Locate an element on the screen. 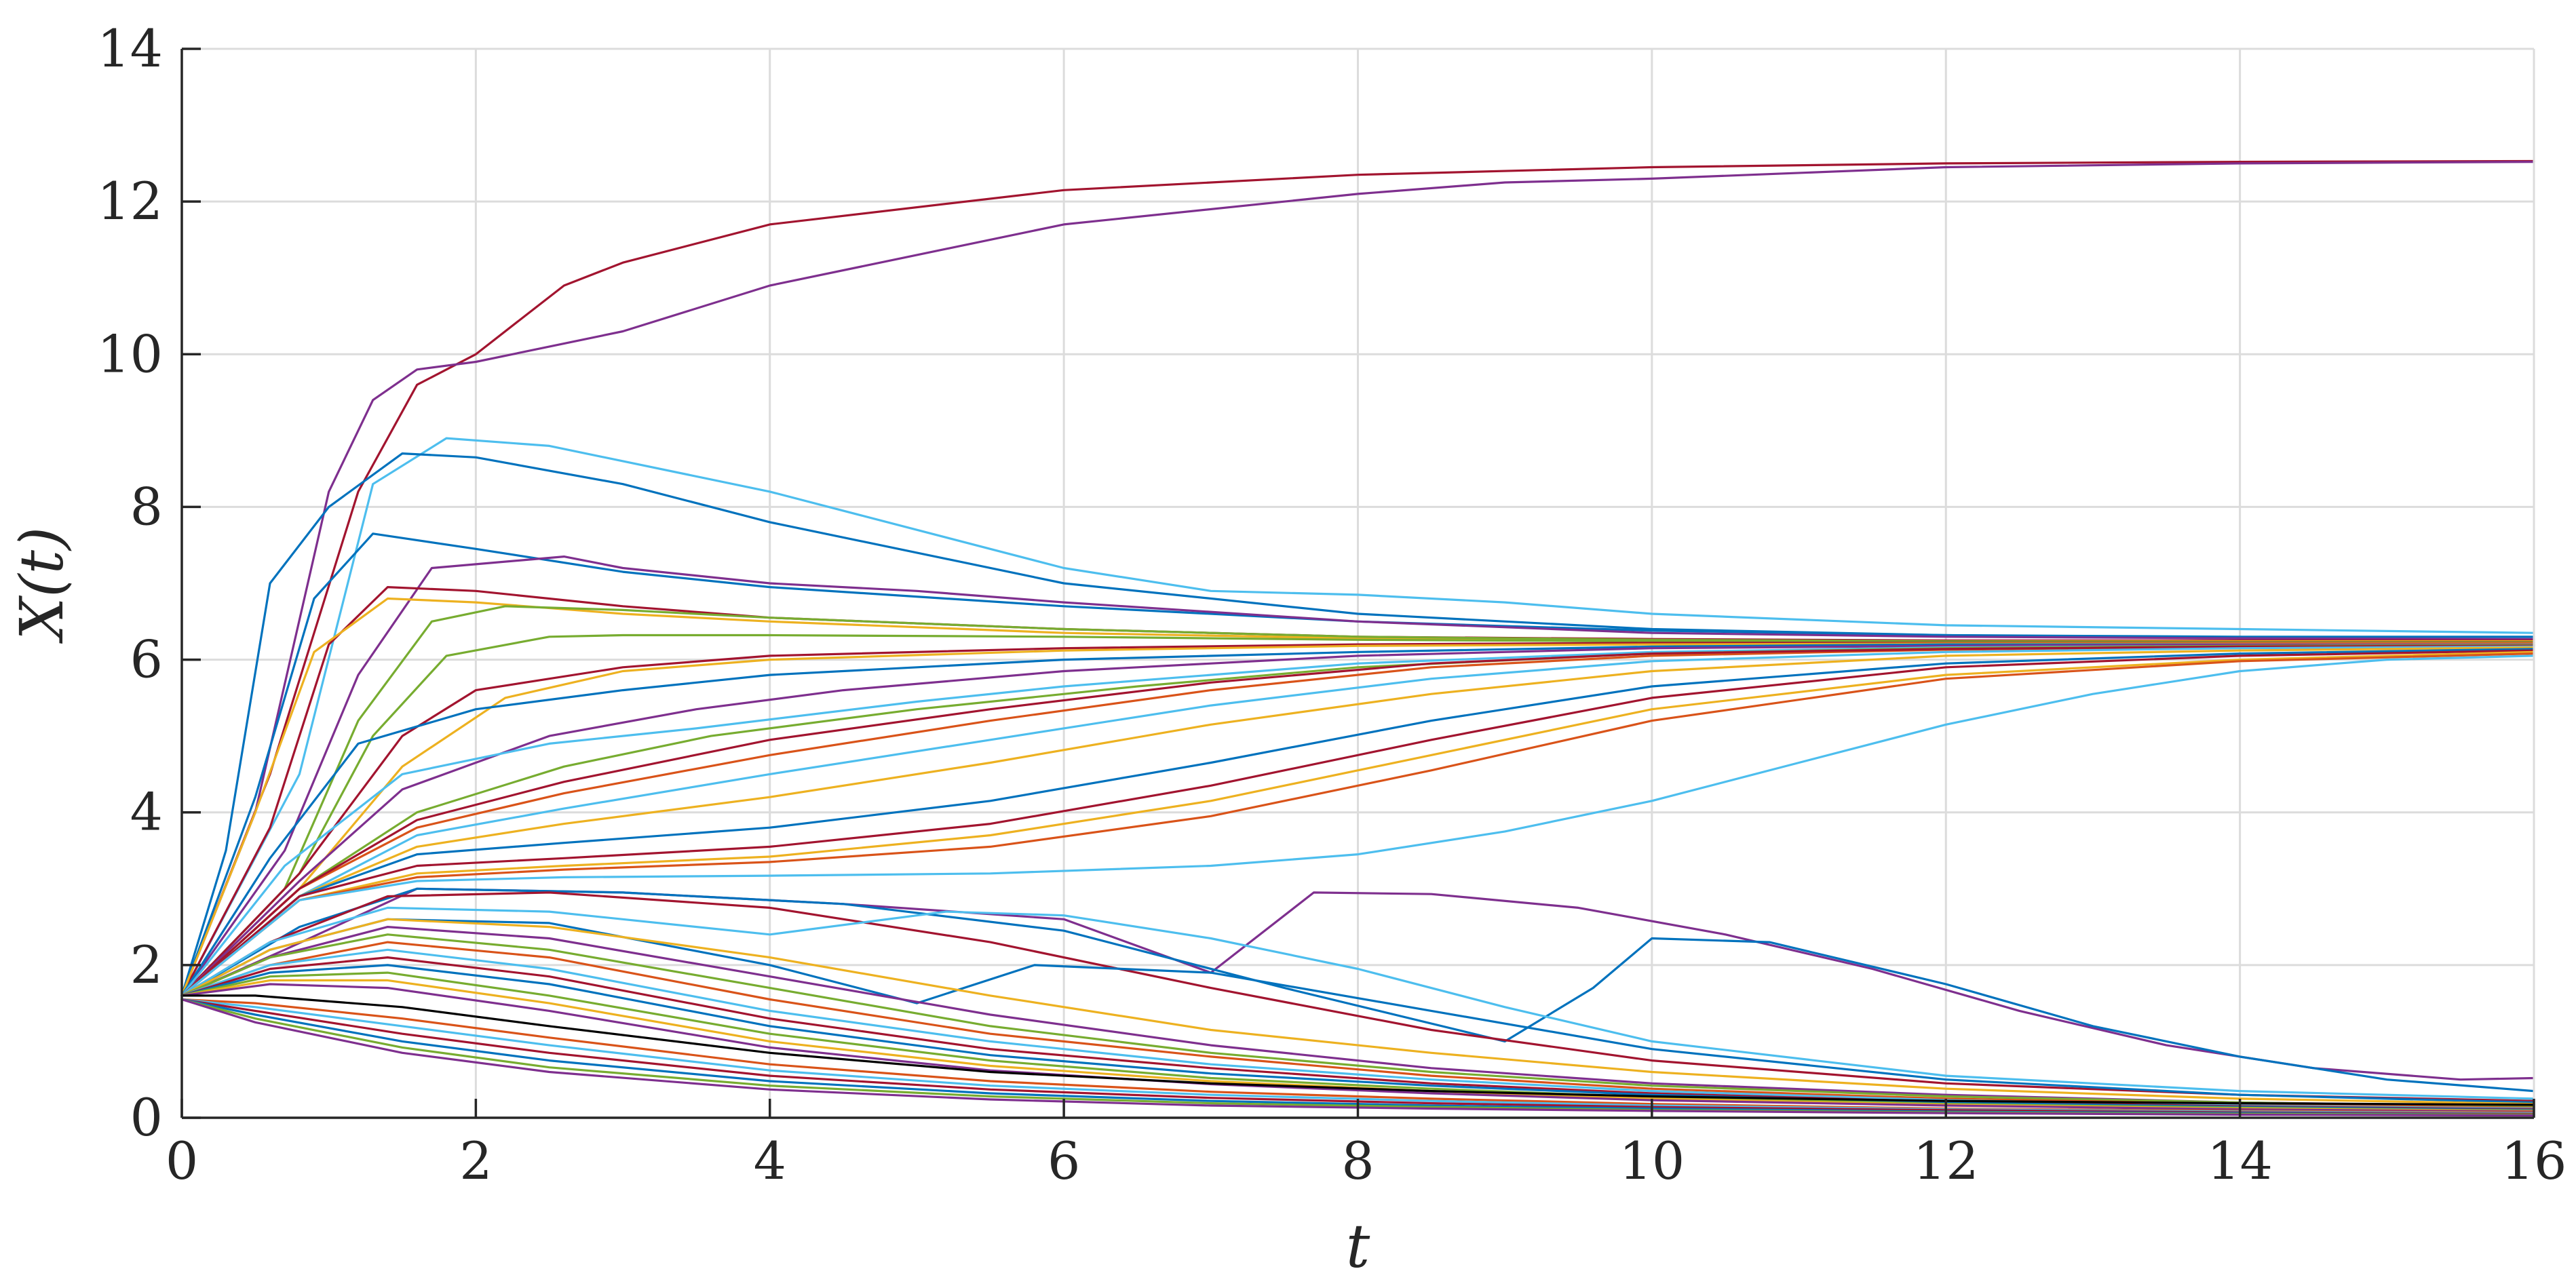  y-tick-label: 4 is located at coordinates (146, 812).